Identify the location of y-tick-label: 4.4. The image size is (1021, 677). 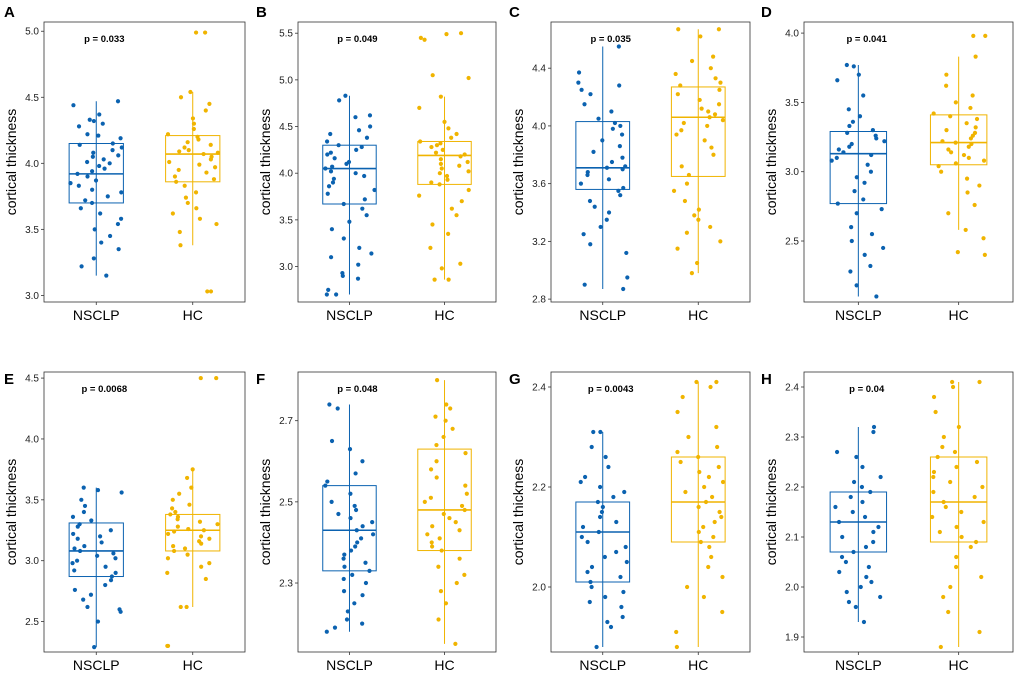
(539, 69).